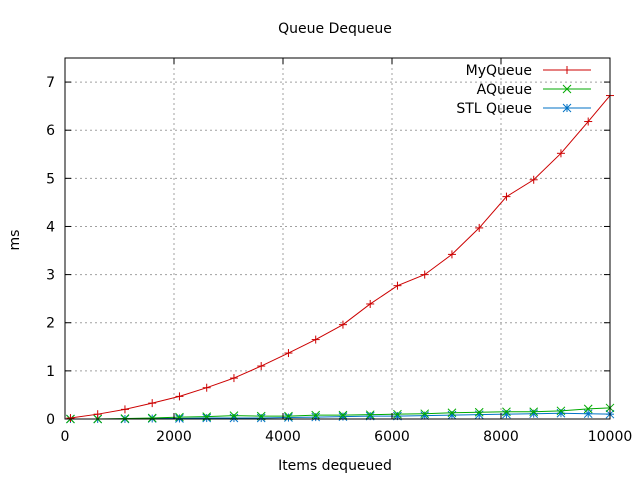 The image size is (640, 484). What do you see at coordinates (534, 90) in the screenshot?
I see `legend-item-aqueue: AQueue` at bounding box center [534, 90].